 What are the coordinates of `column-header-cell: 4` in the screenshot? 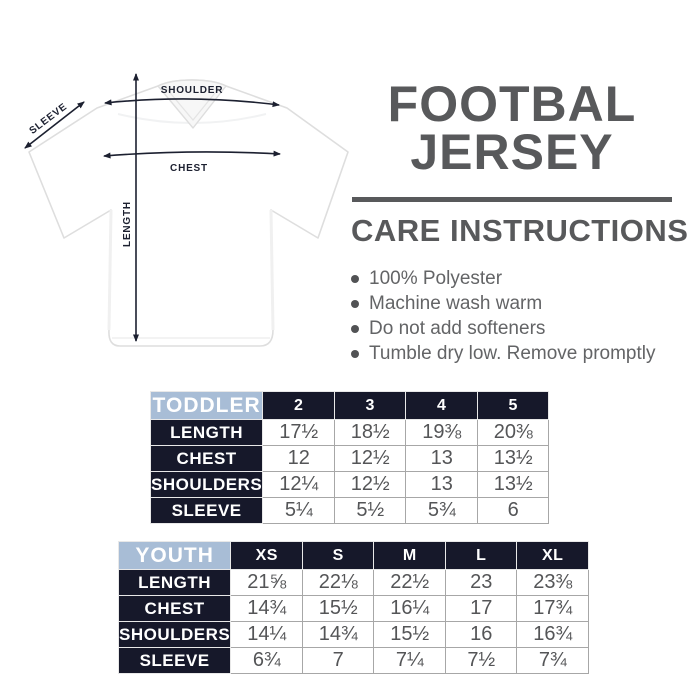 It's located at (442, 405).